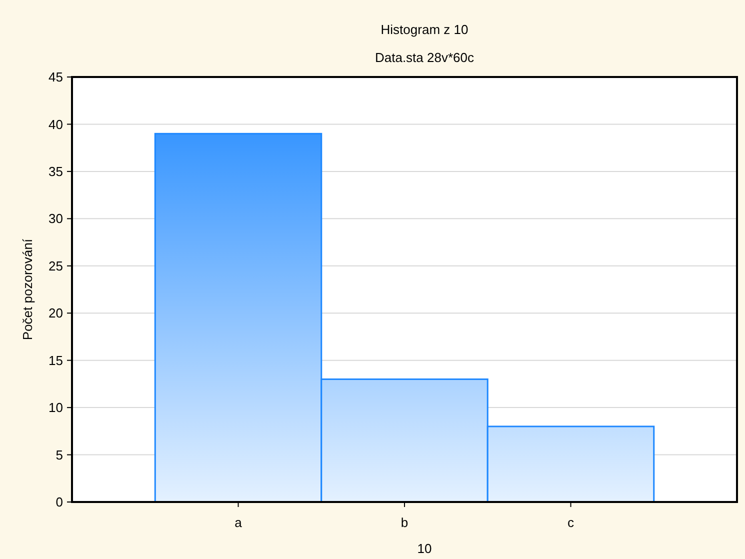 The width and height of the screenshot is (745, 559). What do you see at coordinates (55, 266) in the screenshot?
I see `y-tick-label: 25` at bounding box center [55, 266].